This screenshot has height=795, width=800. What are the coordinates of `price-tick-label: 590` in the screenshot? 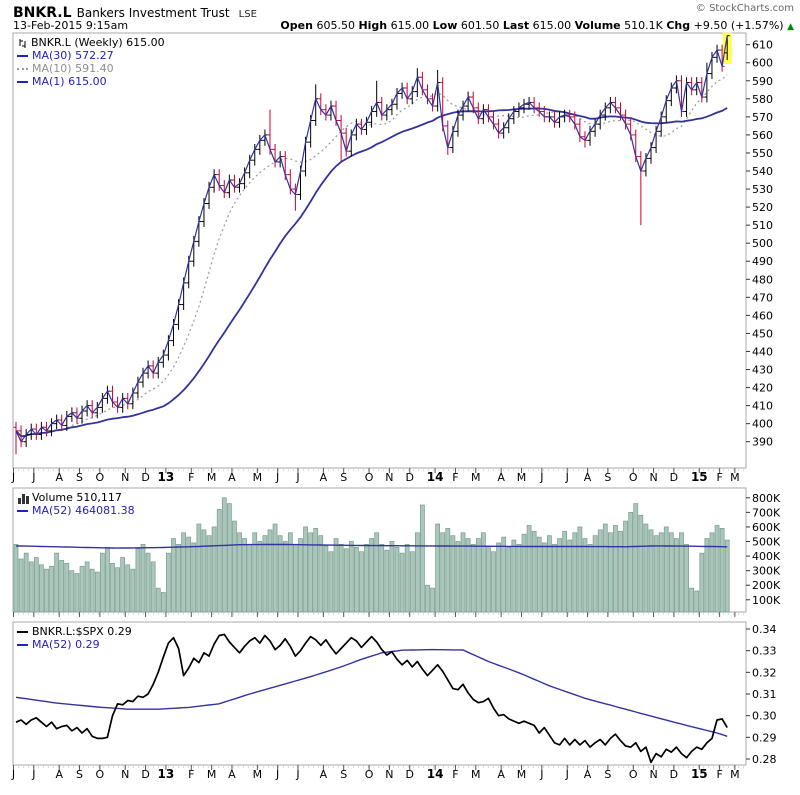 It's located at (762, 81).